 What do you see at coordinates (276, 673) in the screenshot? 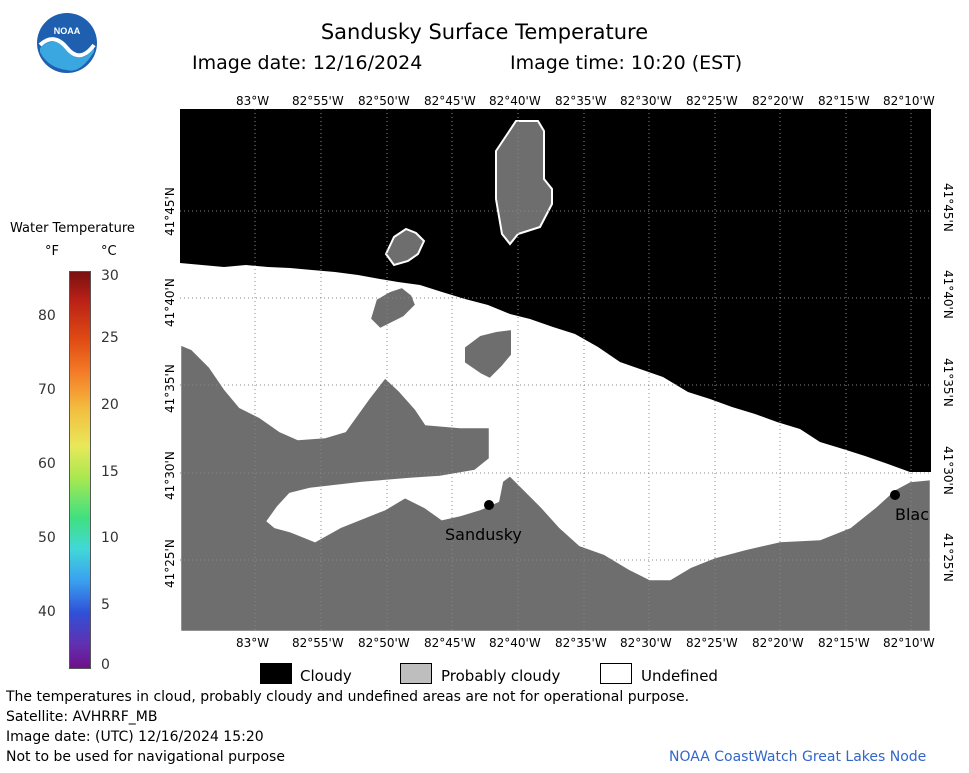
I see `cloudy-swatch` at bounding box center [276, 673].